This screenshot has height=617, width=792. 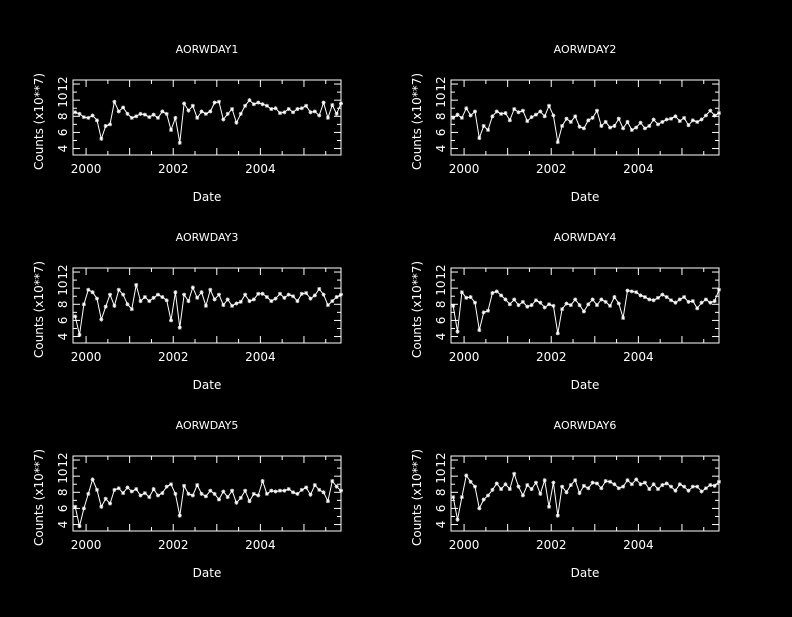 What do you see at coordinates (63, 509) in the screenshot?
I see `y-tick-label: 6` at bounding box center [63, 509].